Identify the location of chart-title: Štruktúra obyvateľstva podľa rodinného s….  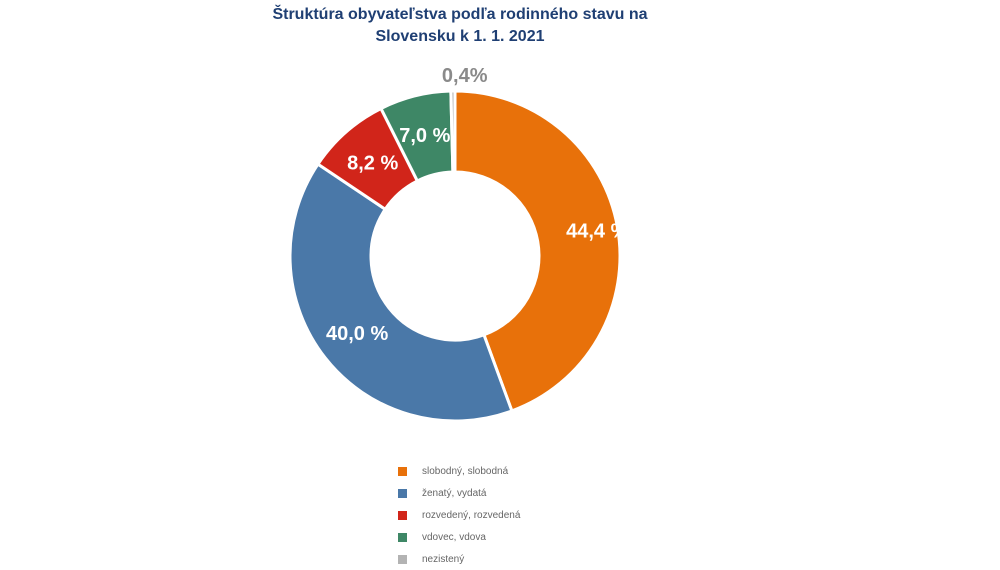
(460, 25).